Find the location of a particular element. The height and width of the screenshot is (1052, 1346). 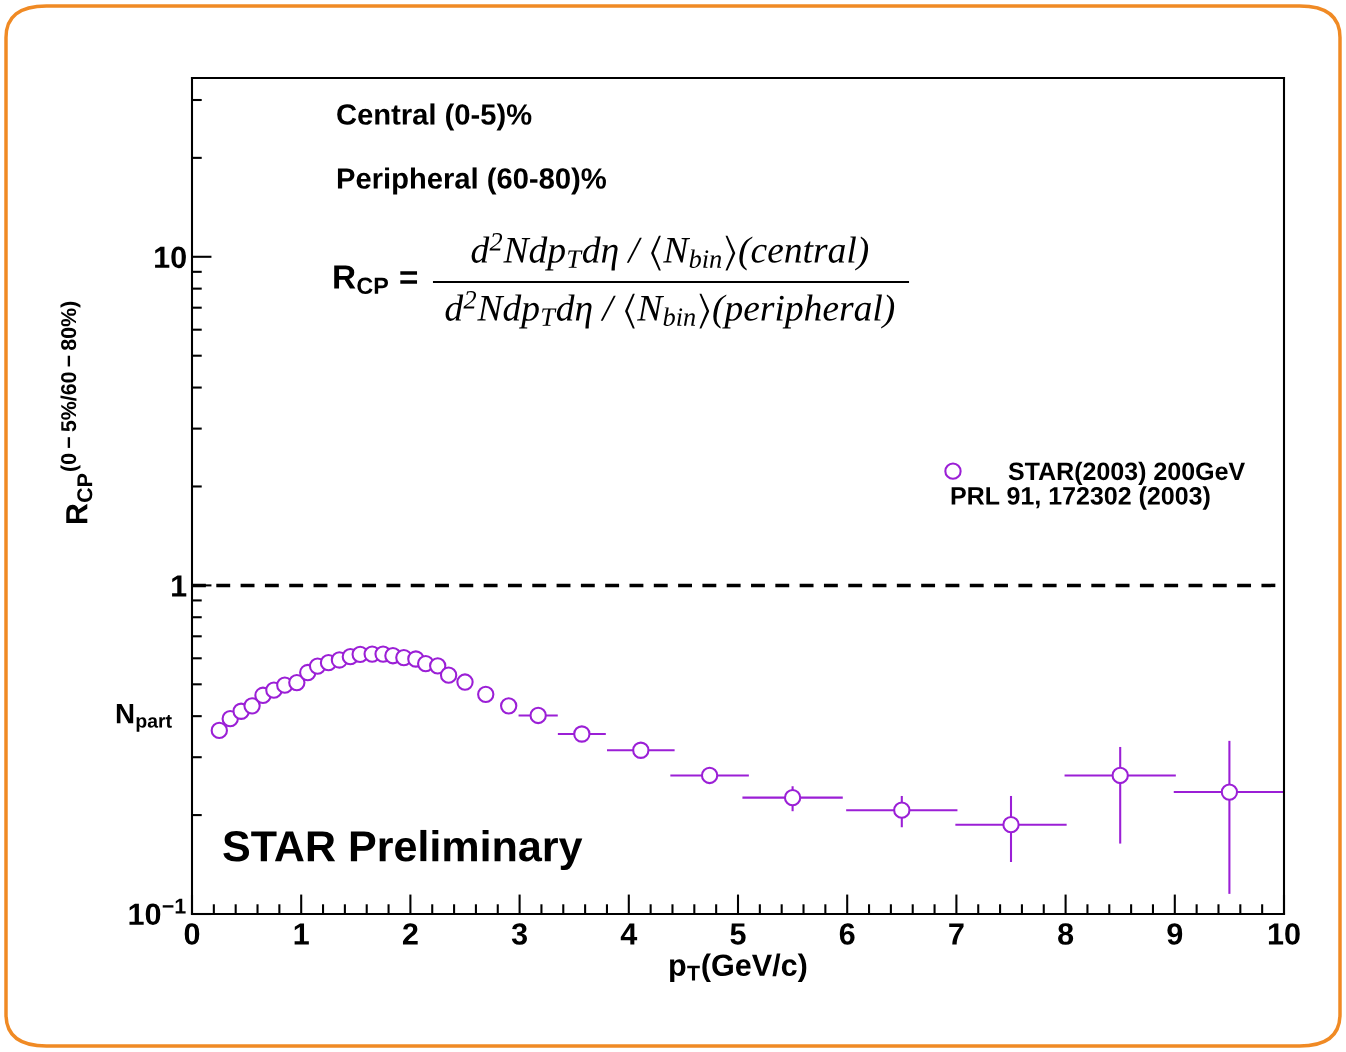

x-tick-label: 10 is located at coordinates (1284, 934).